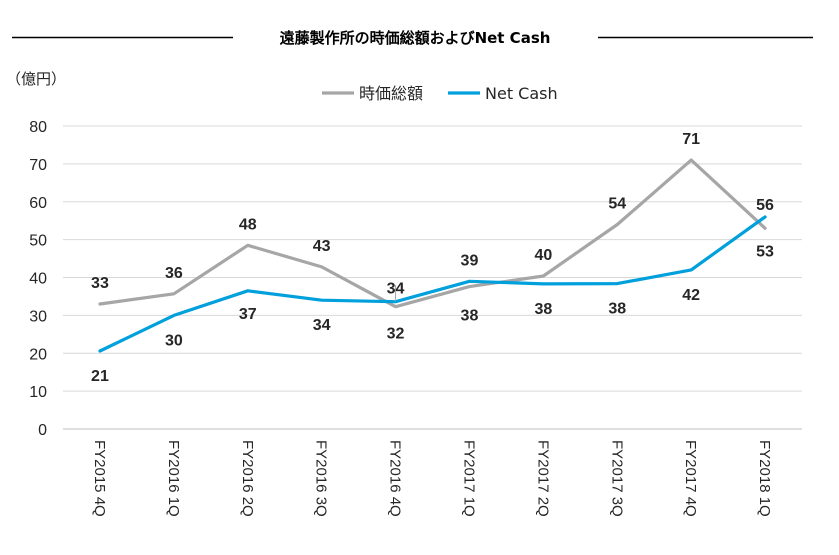 Image resolution: width=839 pixels, height=555 pixels. I want to click on y-tick-label: 40, so click(38, 279).